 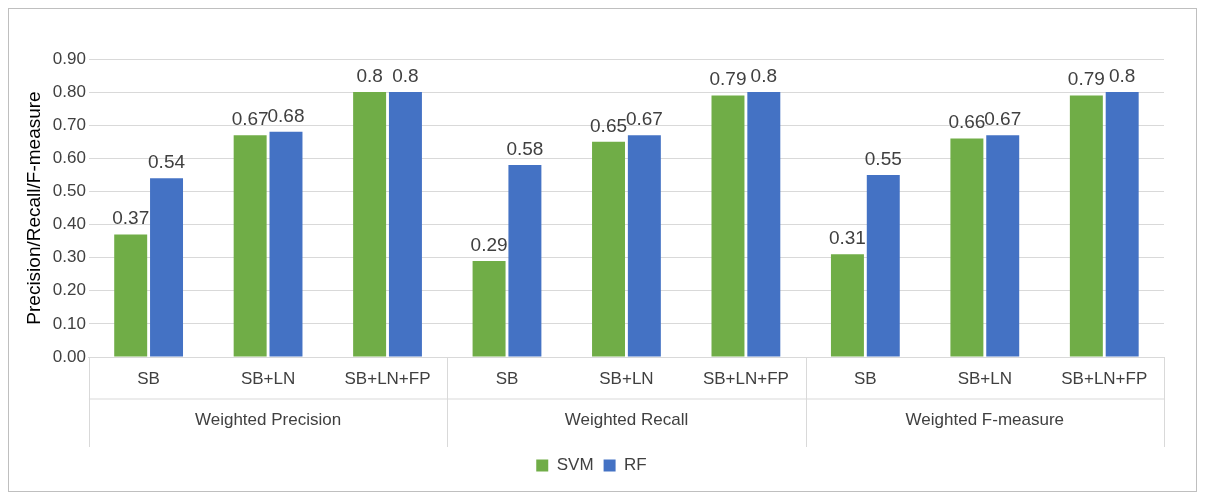 What do you see at coordinates (286, 115) in the screenshot?
I see `data-label: 0.68` at bounding box center [286, 115].